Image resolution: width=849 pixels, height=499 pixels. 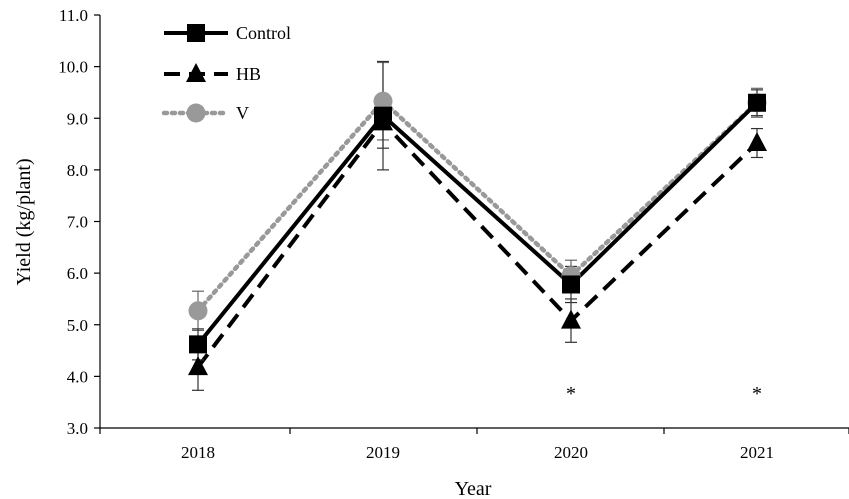 I want to click on legend-label: V, so click(x=242, y=113).